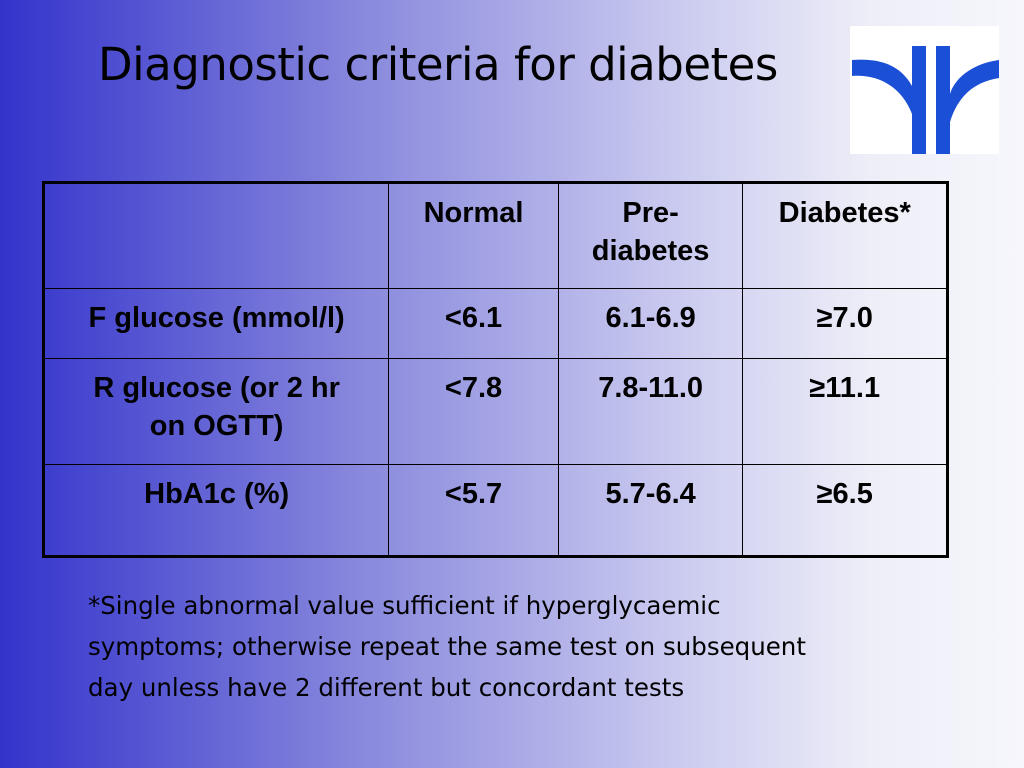  I want to click on cell-pre: 6.1-6.9, so click(650, 323).